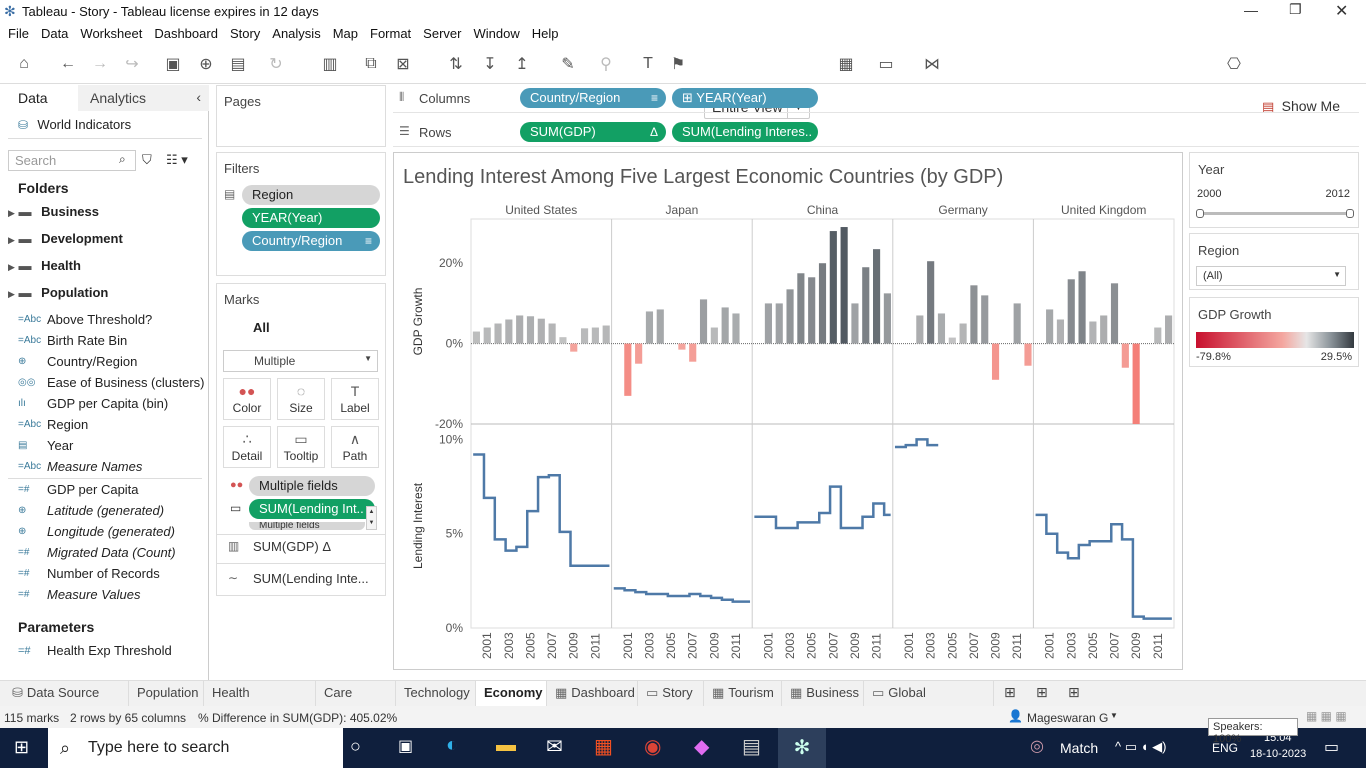  Describe the element at coordinates (1068, 718) in the screenshot. I see `status-user: Mageswaran G` at that location.